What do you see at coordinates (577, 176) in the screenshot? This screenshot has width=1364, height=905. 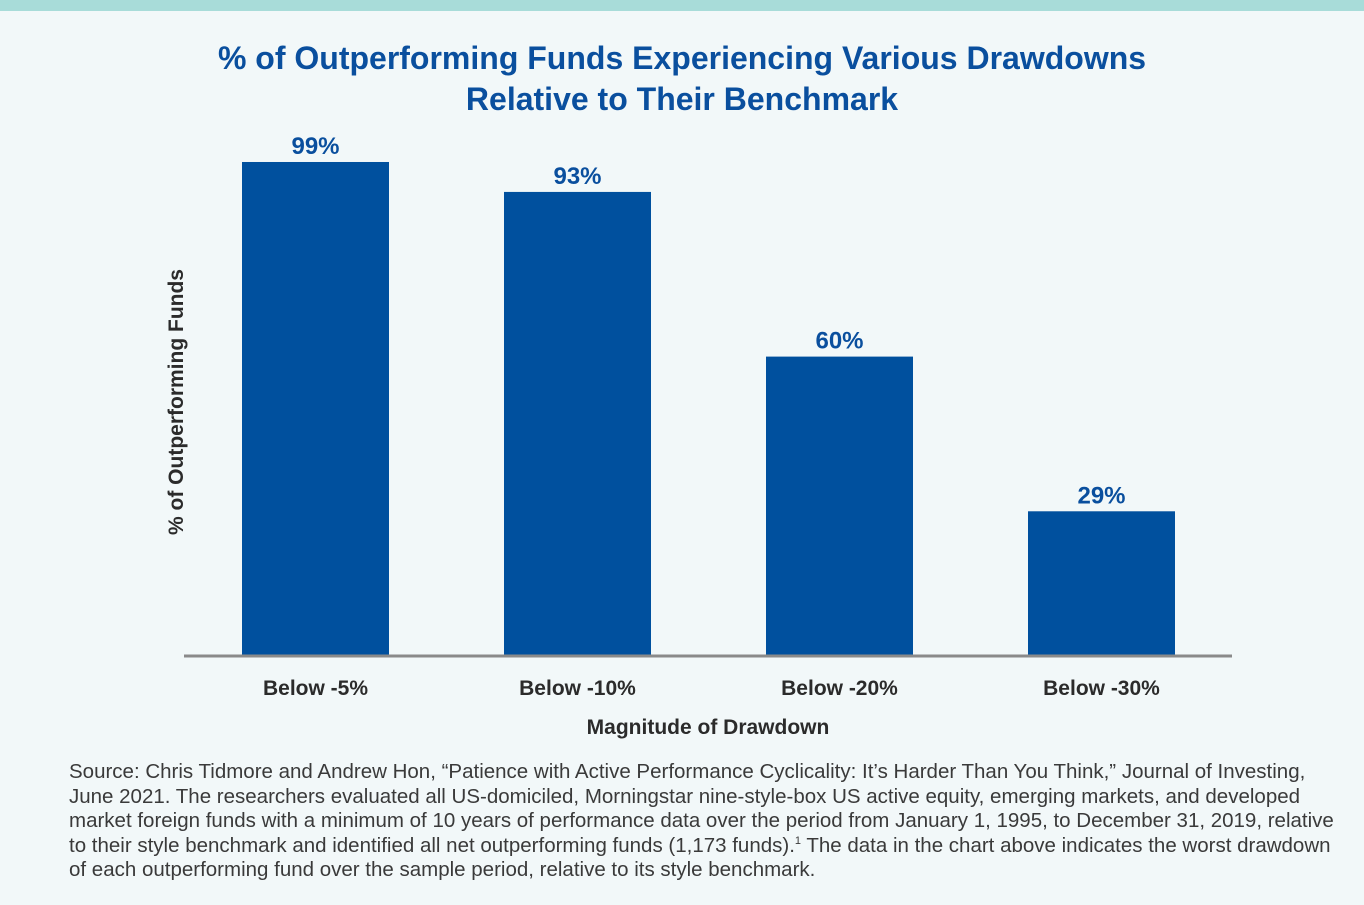 I see `bar-value-label-2: 93%` at bounding box center [577, 176].